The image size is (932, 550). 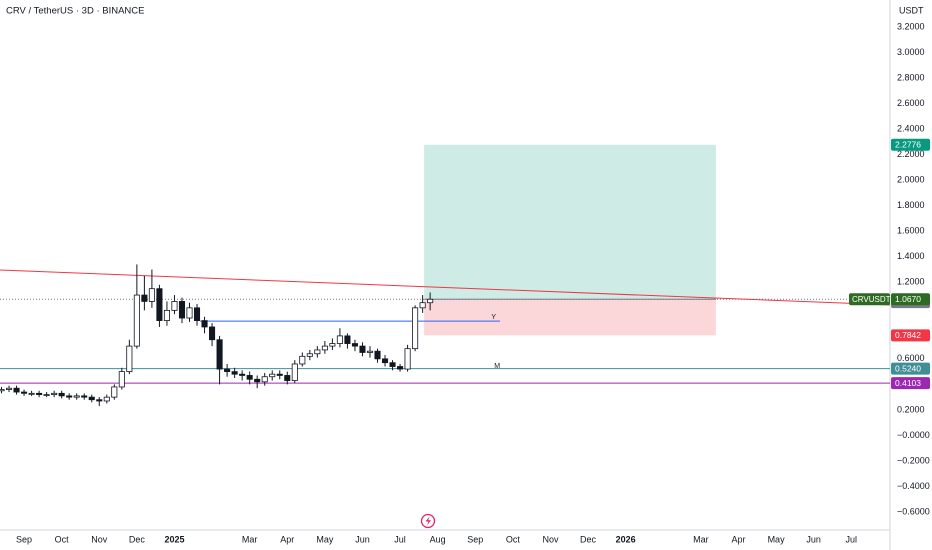 I want to click on last-price-label: 1.0670, so click(x=908, y=299).